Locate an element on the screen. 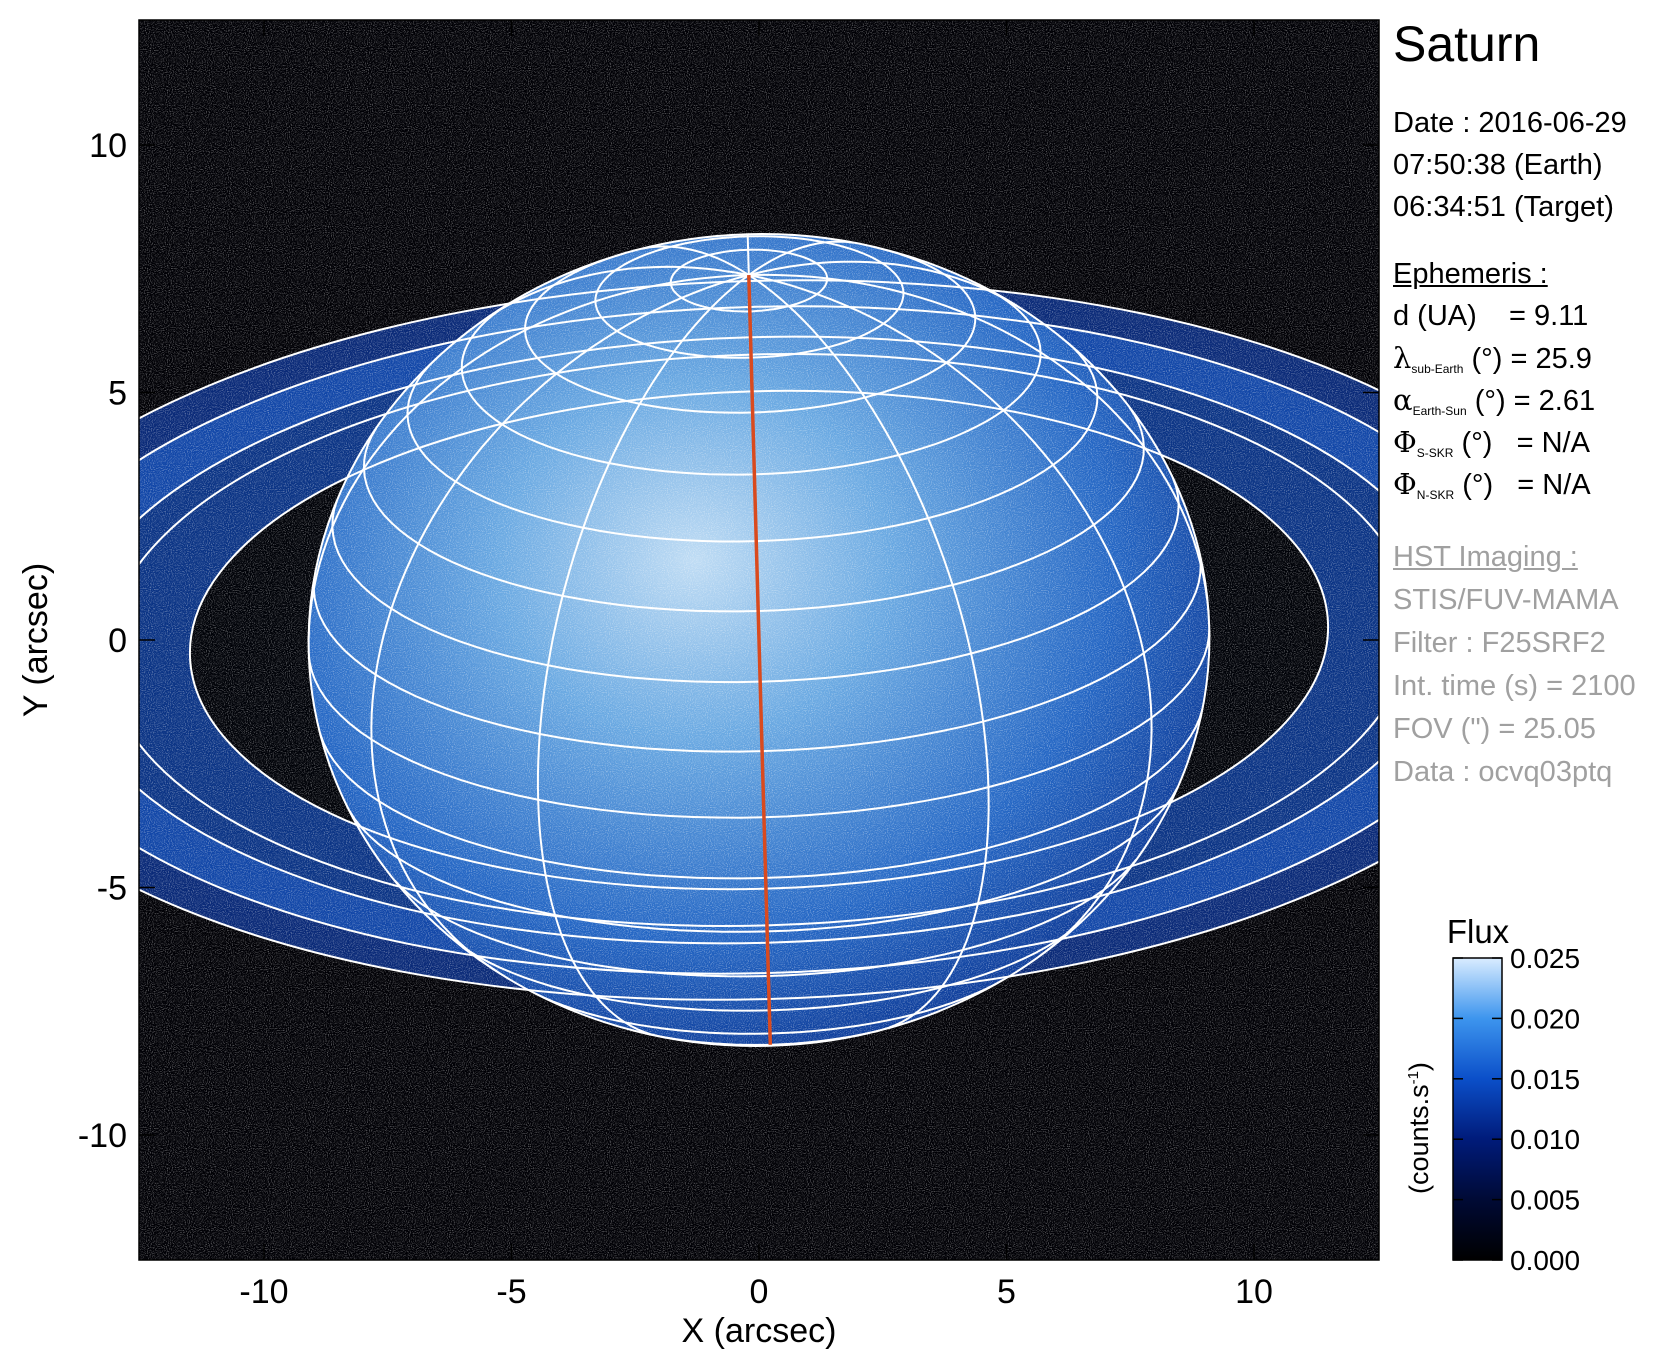  imaging-int-time: Int. time (s) = 2100 is located at coordinates (1514, 686).